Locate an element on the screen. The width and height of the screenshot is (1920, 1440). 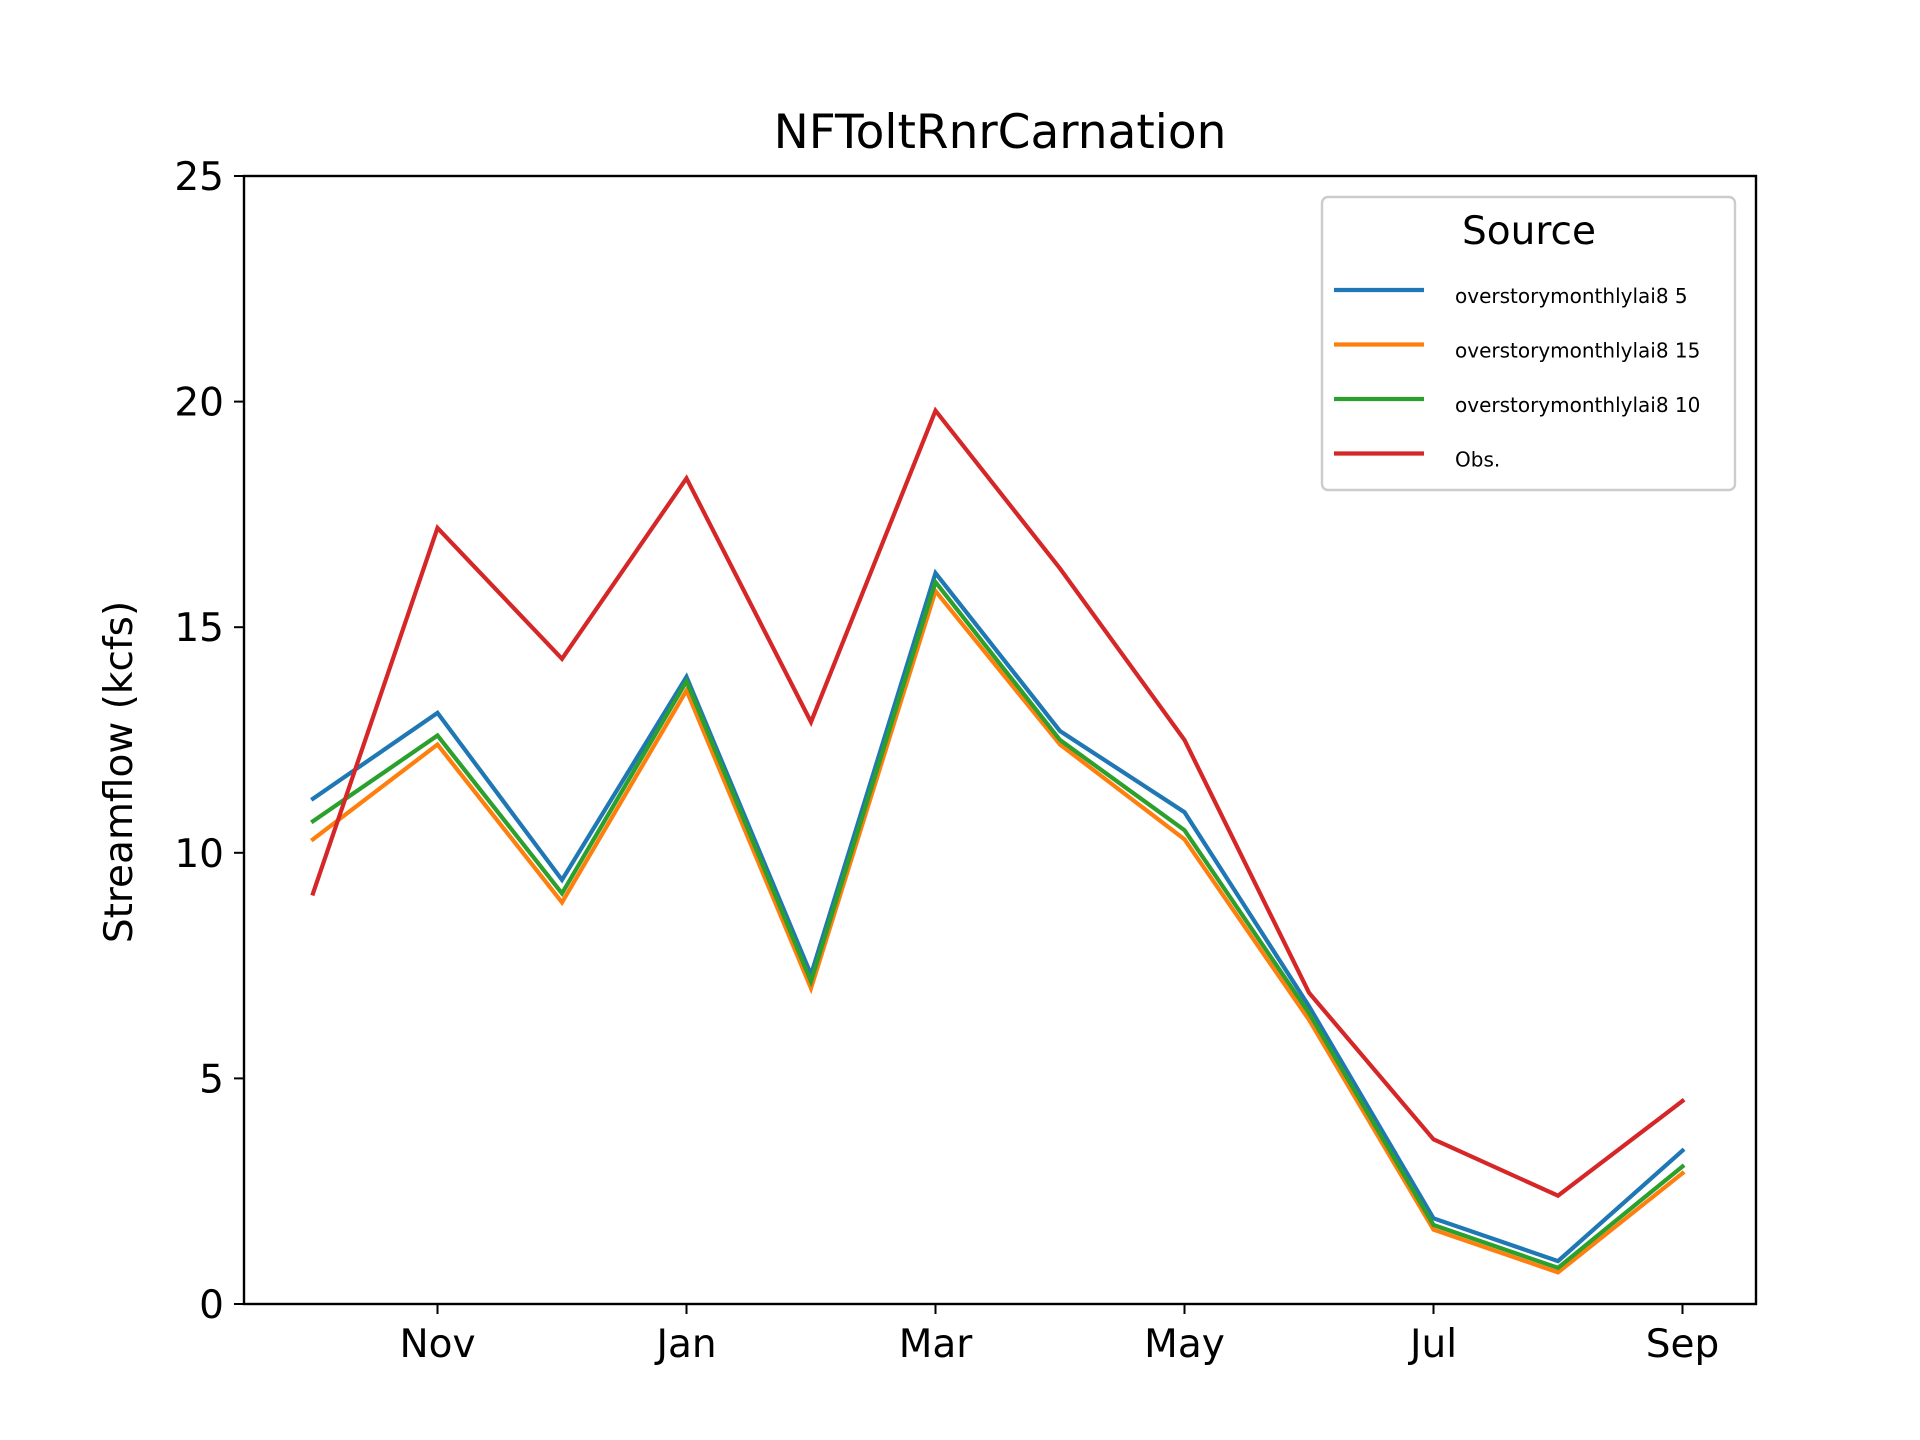
x-tick-label: Sep is located at coordinates (1683, 1344).